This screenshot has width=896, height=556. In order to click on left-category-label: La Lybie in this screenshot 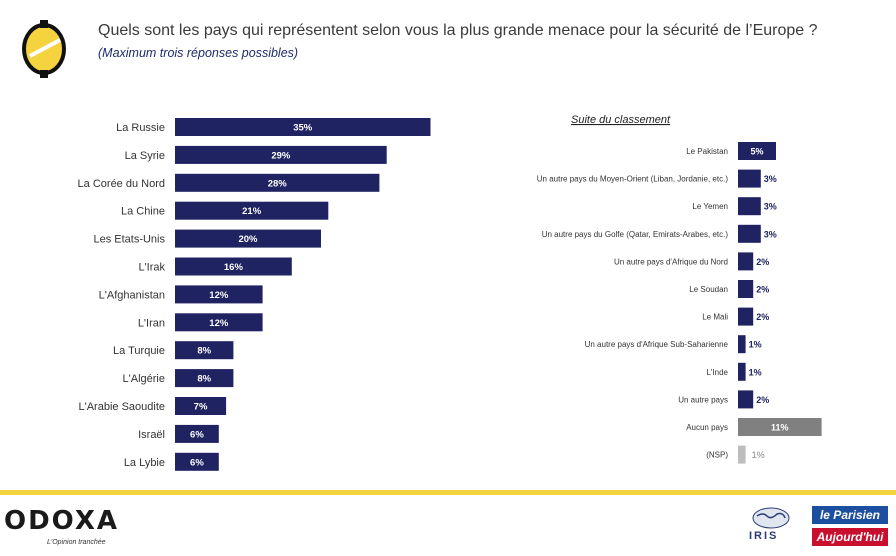, I will do `click(144, 463)`.